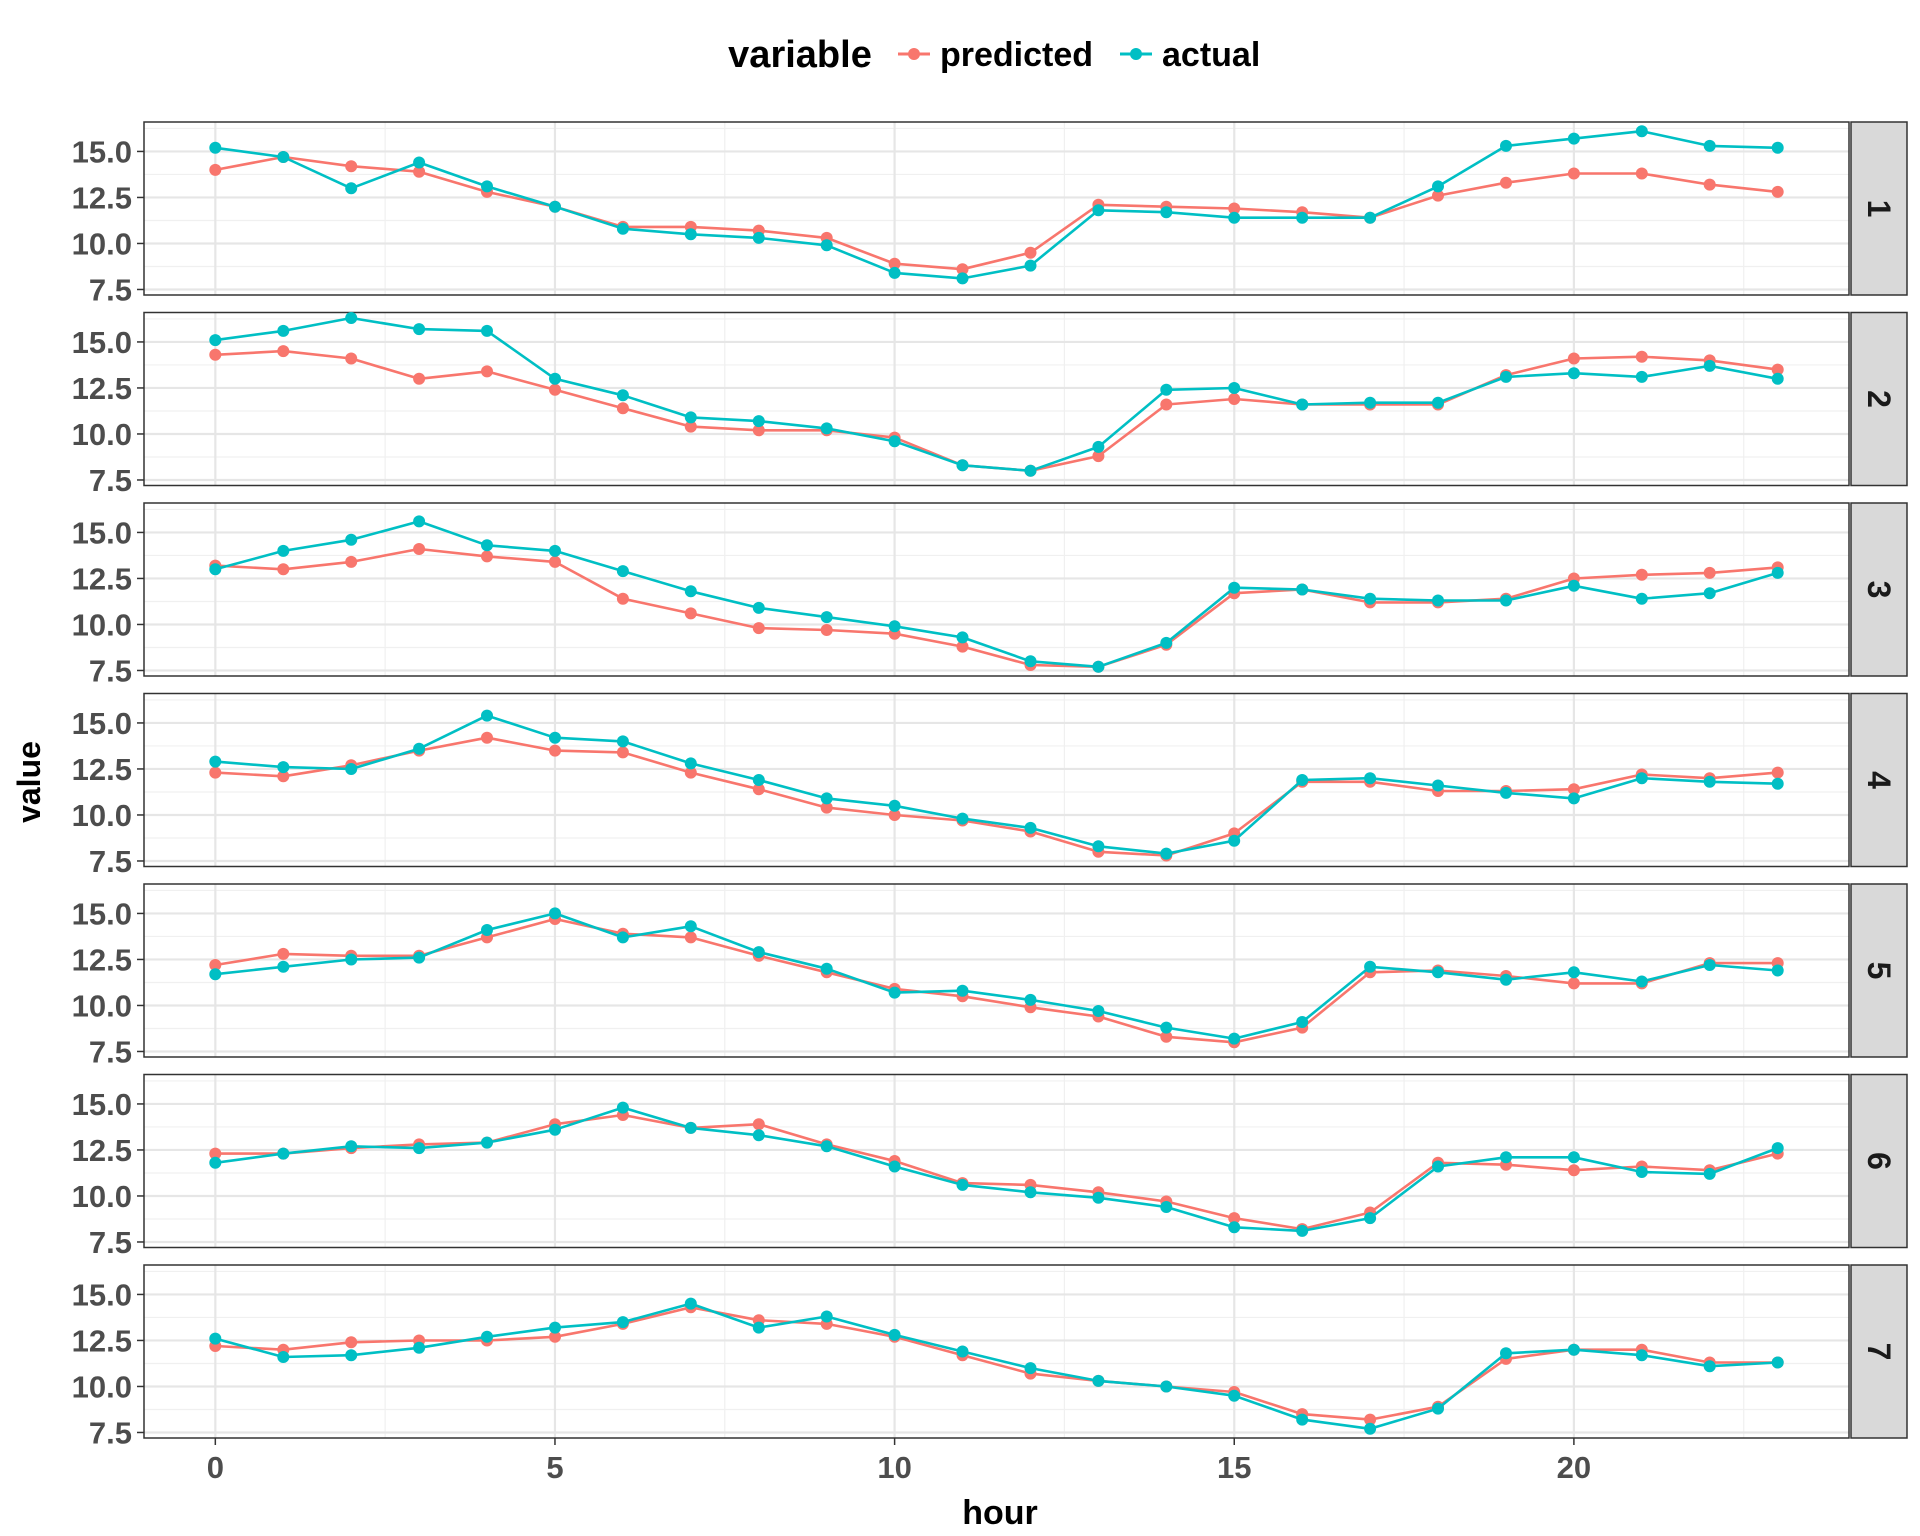 Image resolution: width=1920 pixels, height=1536 pixels. I want to click on panel-border, so click(996, 399).